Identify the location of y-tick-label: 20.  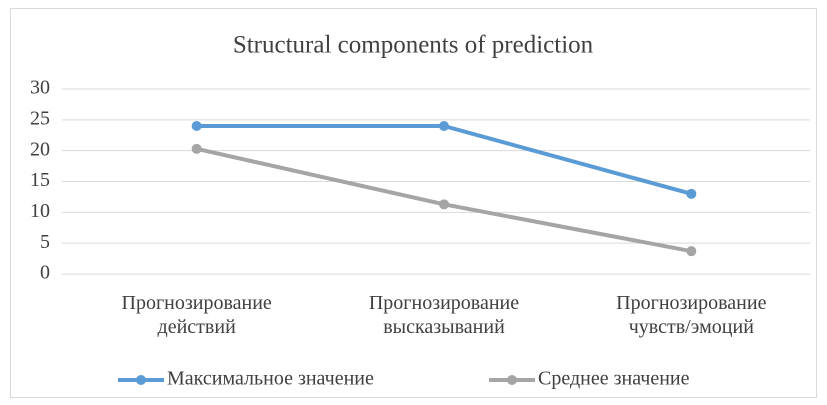
(40, 149).